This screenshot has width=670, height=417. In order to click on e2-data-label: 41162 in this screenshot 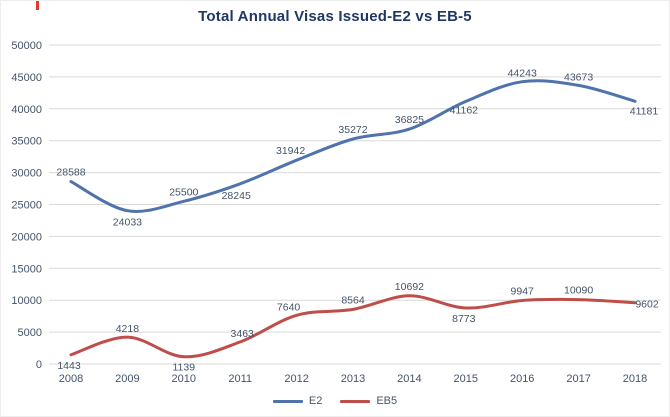, I will do `click(464, 110)`.